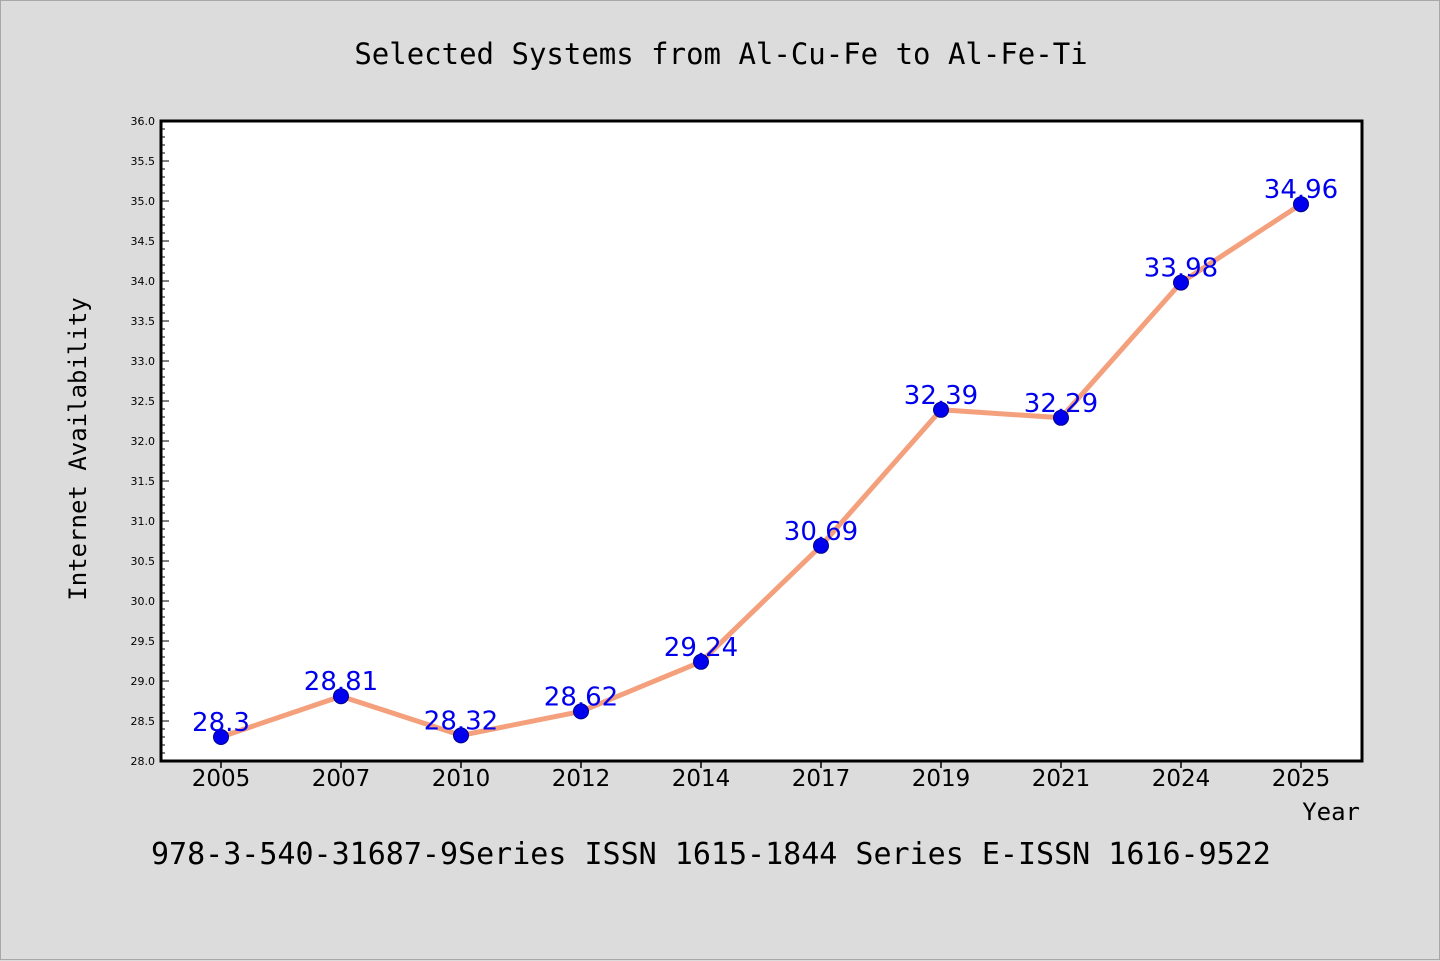 This screenshot has height=961, width=1440. What do you see at coordinates (143, 121) in the screenshot?
I see `y-tick-label: 36.0` at bounding box center [143, 121].